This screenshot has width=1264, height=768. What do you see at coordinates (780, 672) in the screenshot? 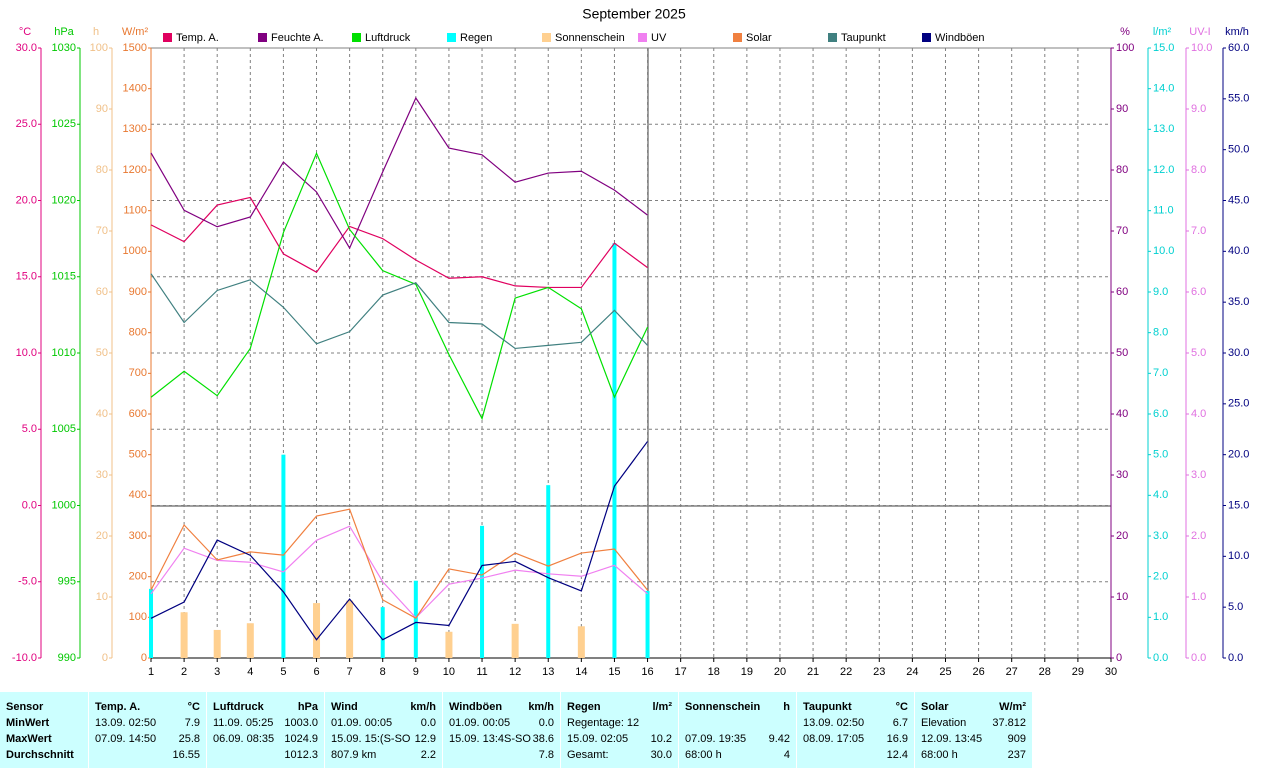
I see `x-tick-label: 20` at bounding box center [780, 672].